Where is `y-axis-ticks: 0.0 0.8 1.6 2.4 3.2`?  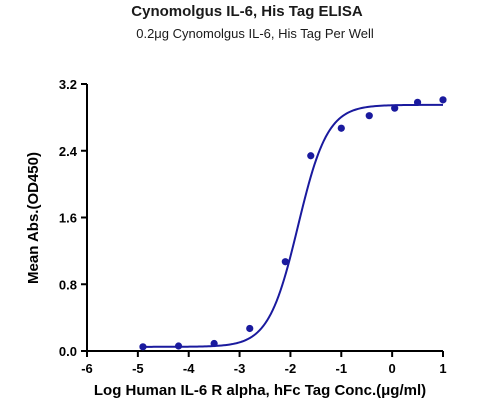 y-axis-ticks: 0.0 0.8 1.6 2.4 3.2 is located at coordinates (73, 218).